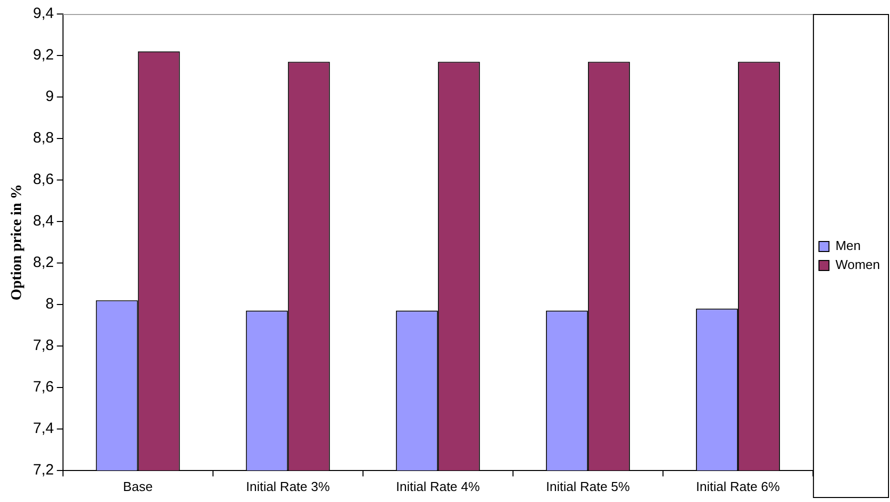 The height and width of the screenshot is (502, 890). Describe the element at coordinates (857, 264) in the screenshot. I see `legend-label: Women` at that location.